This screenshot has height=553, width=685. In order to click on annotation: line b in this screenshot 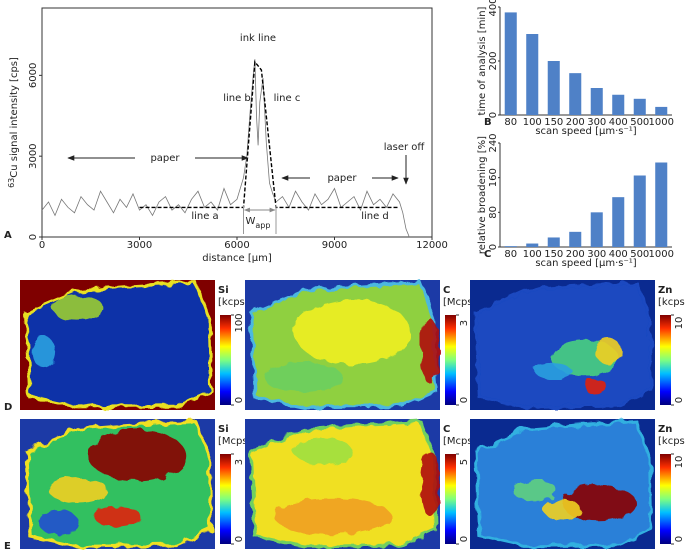, I will do `click(237, 98)`.